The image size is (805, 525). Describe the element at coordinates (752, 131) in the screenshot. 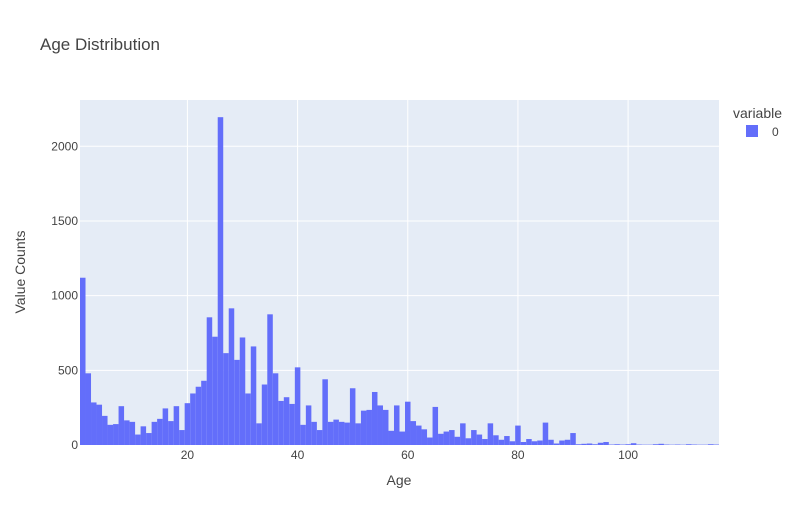

I see `legend-swatch` at that location.